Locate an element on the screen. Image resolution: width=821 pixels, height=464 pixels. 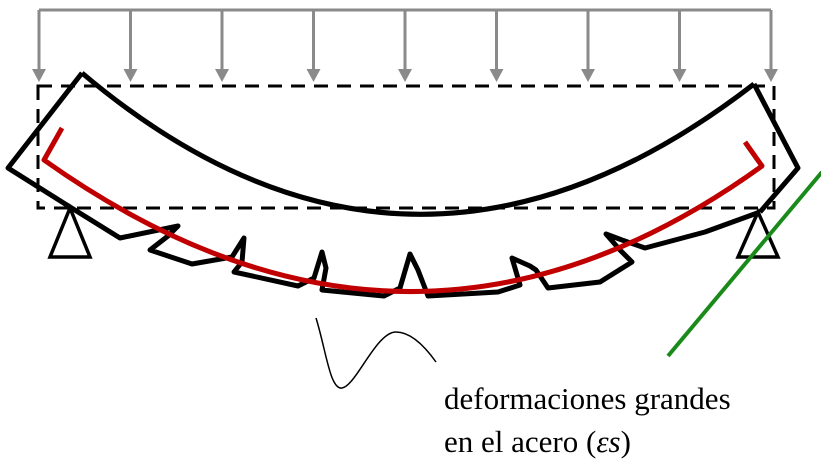
epsilon-s-symbol: εs is located at coordinates (608, 441).